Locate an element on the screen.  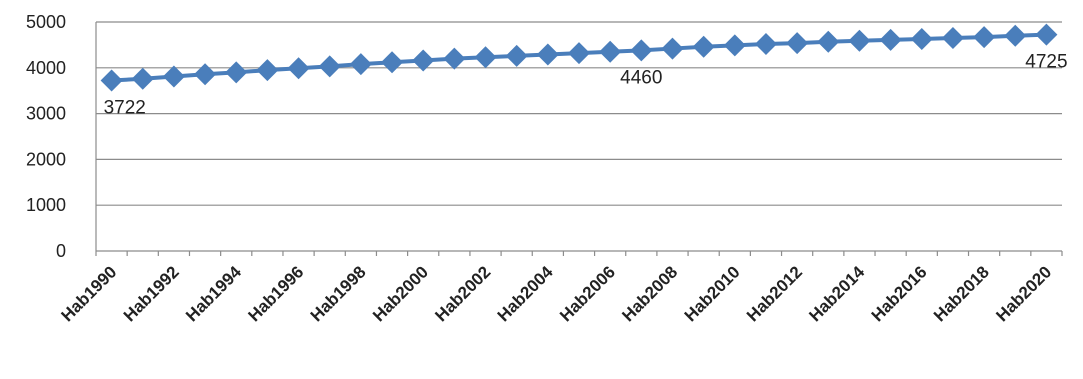
x-tick-label: Hab1992 is located at coordinates (151, 293).